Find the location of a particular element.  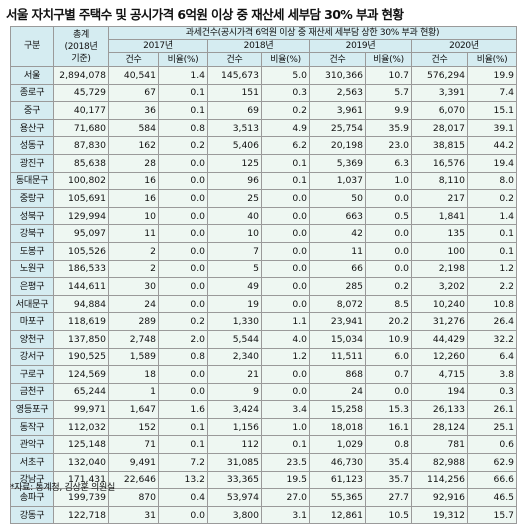

table-row: 은평구 144,611 30 0.0 49 0.0 285 0.2 3,202 2.2 is located at coordinates (264, 286).